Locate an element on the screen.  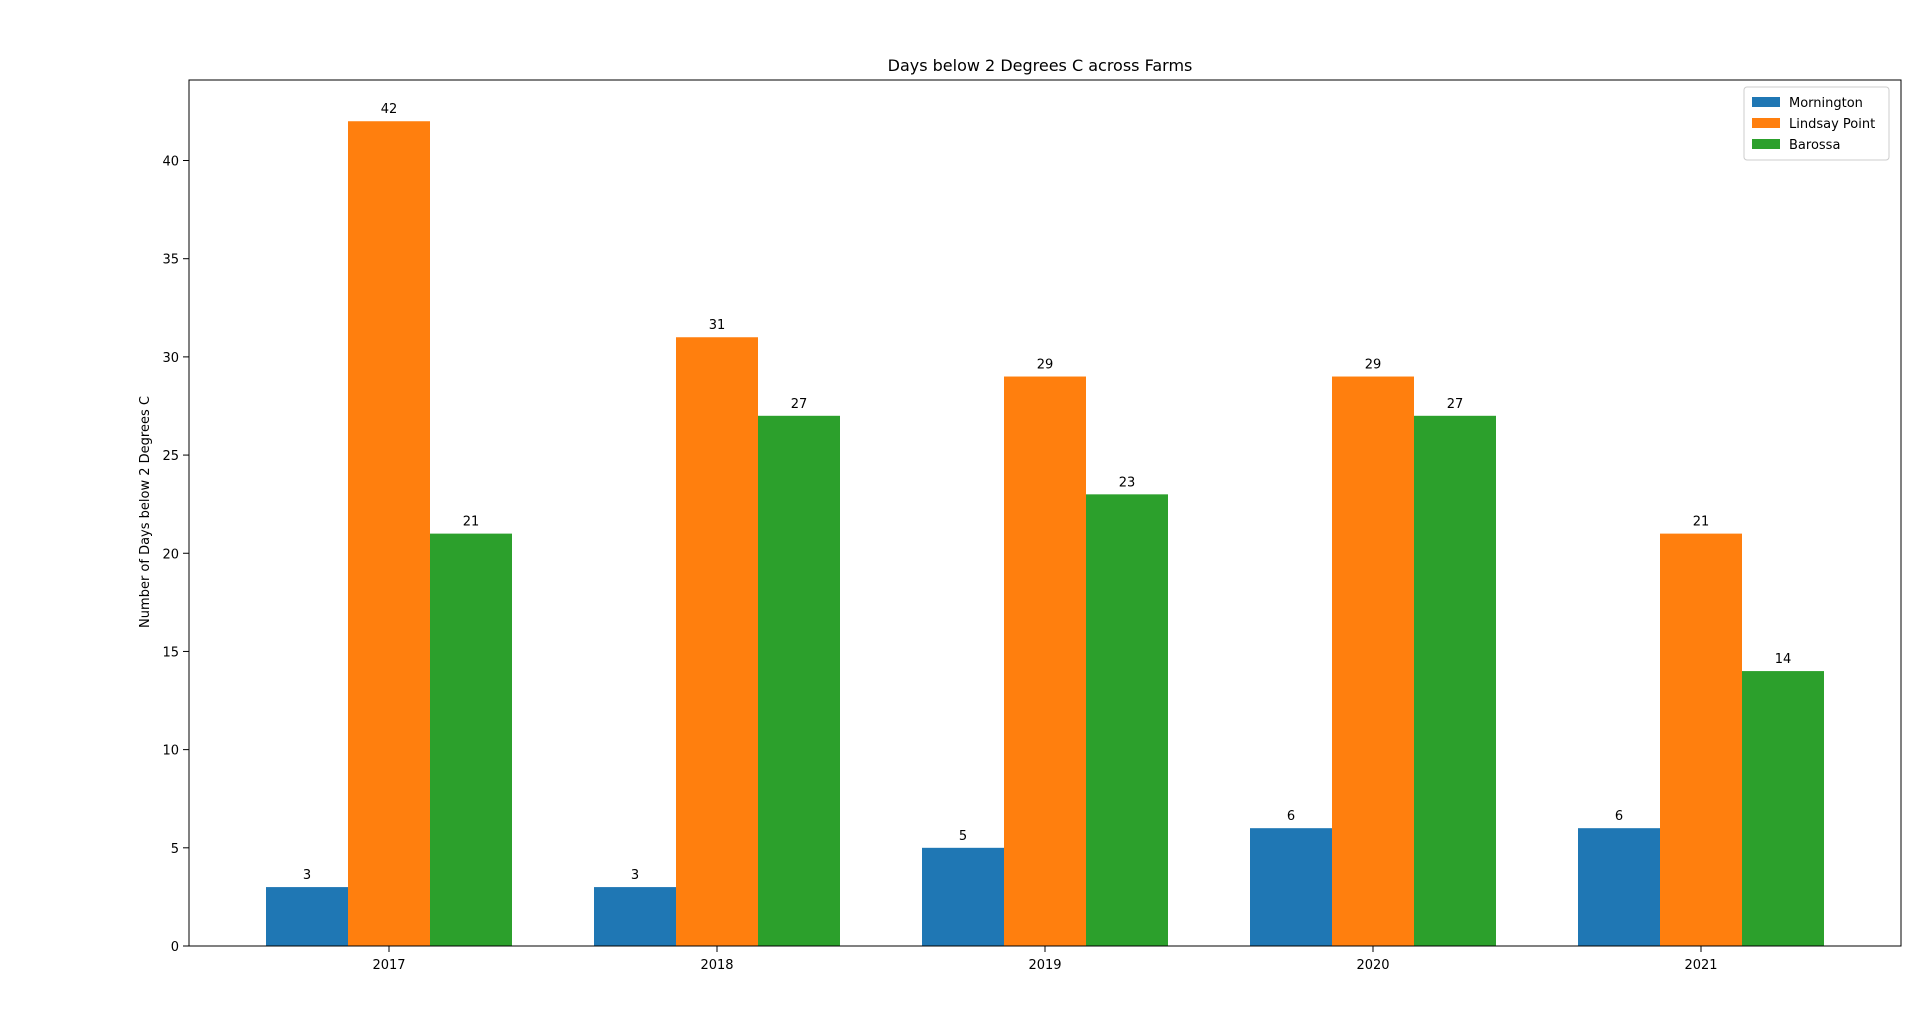
legend-box is located at coordinates (1816, 123).